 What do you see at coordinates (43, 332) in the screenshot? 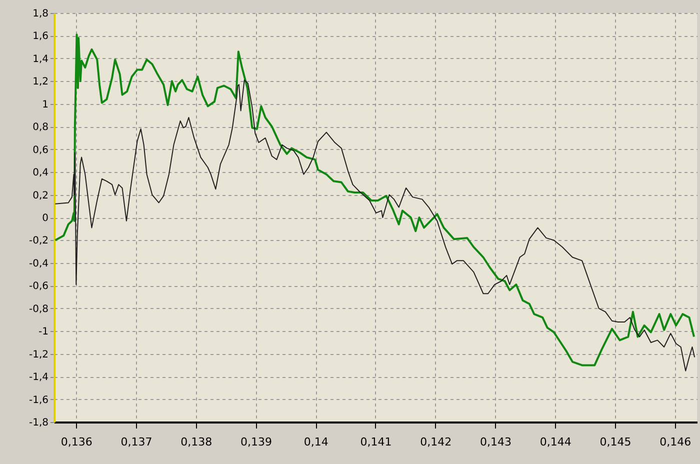
I see `y-tick-label: -1` at bounding box center [43, 332].